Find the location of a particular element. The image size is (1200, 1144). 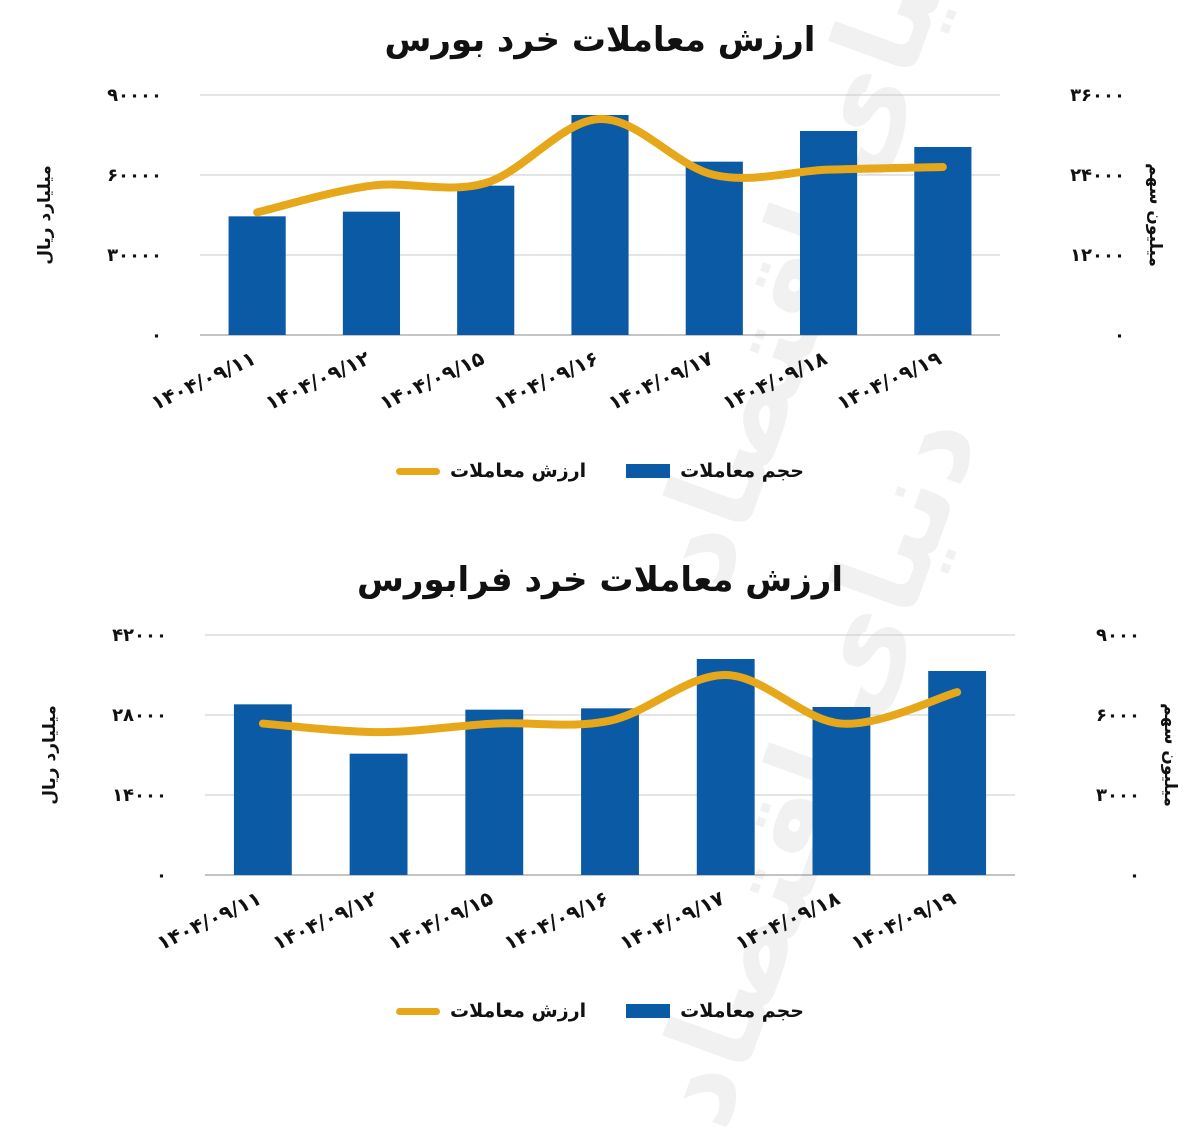

left-tick-label: ۶۰۰۰۰ is located at coordinates (134, 175).